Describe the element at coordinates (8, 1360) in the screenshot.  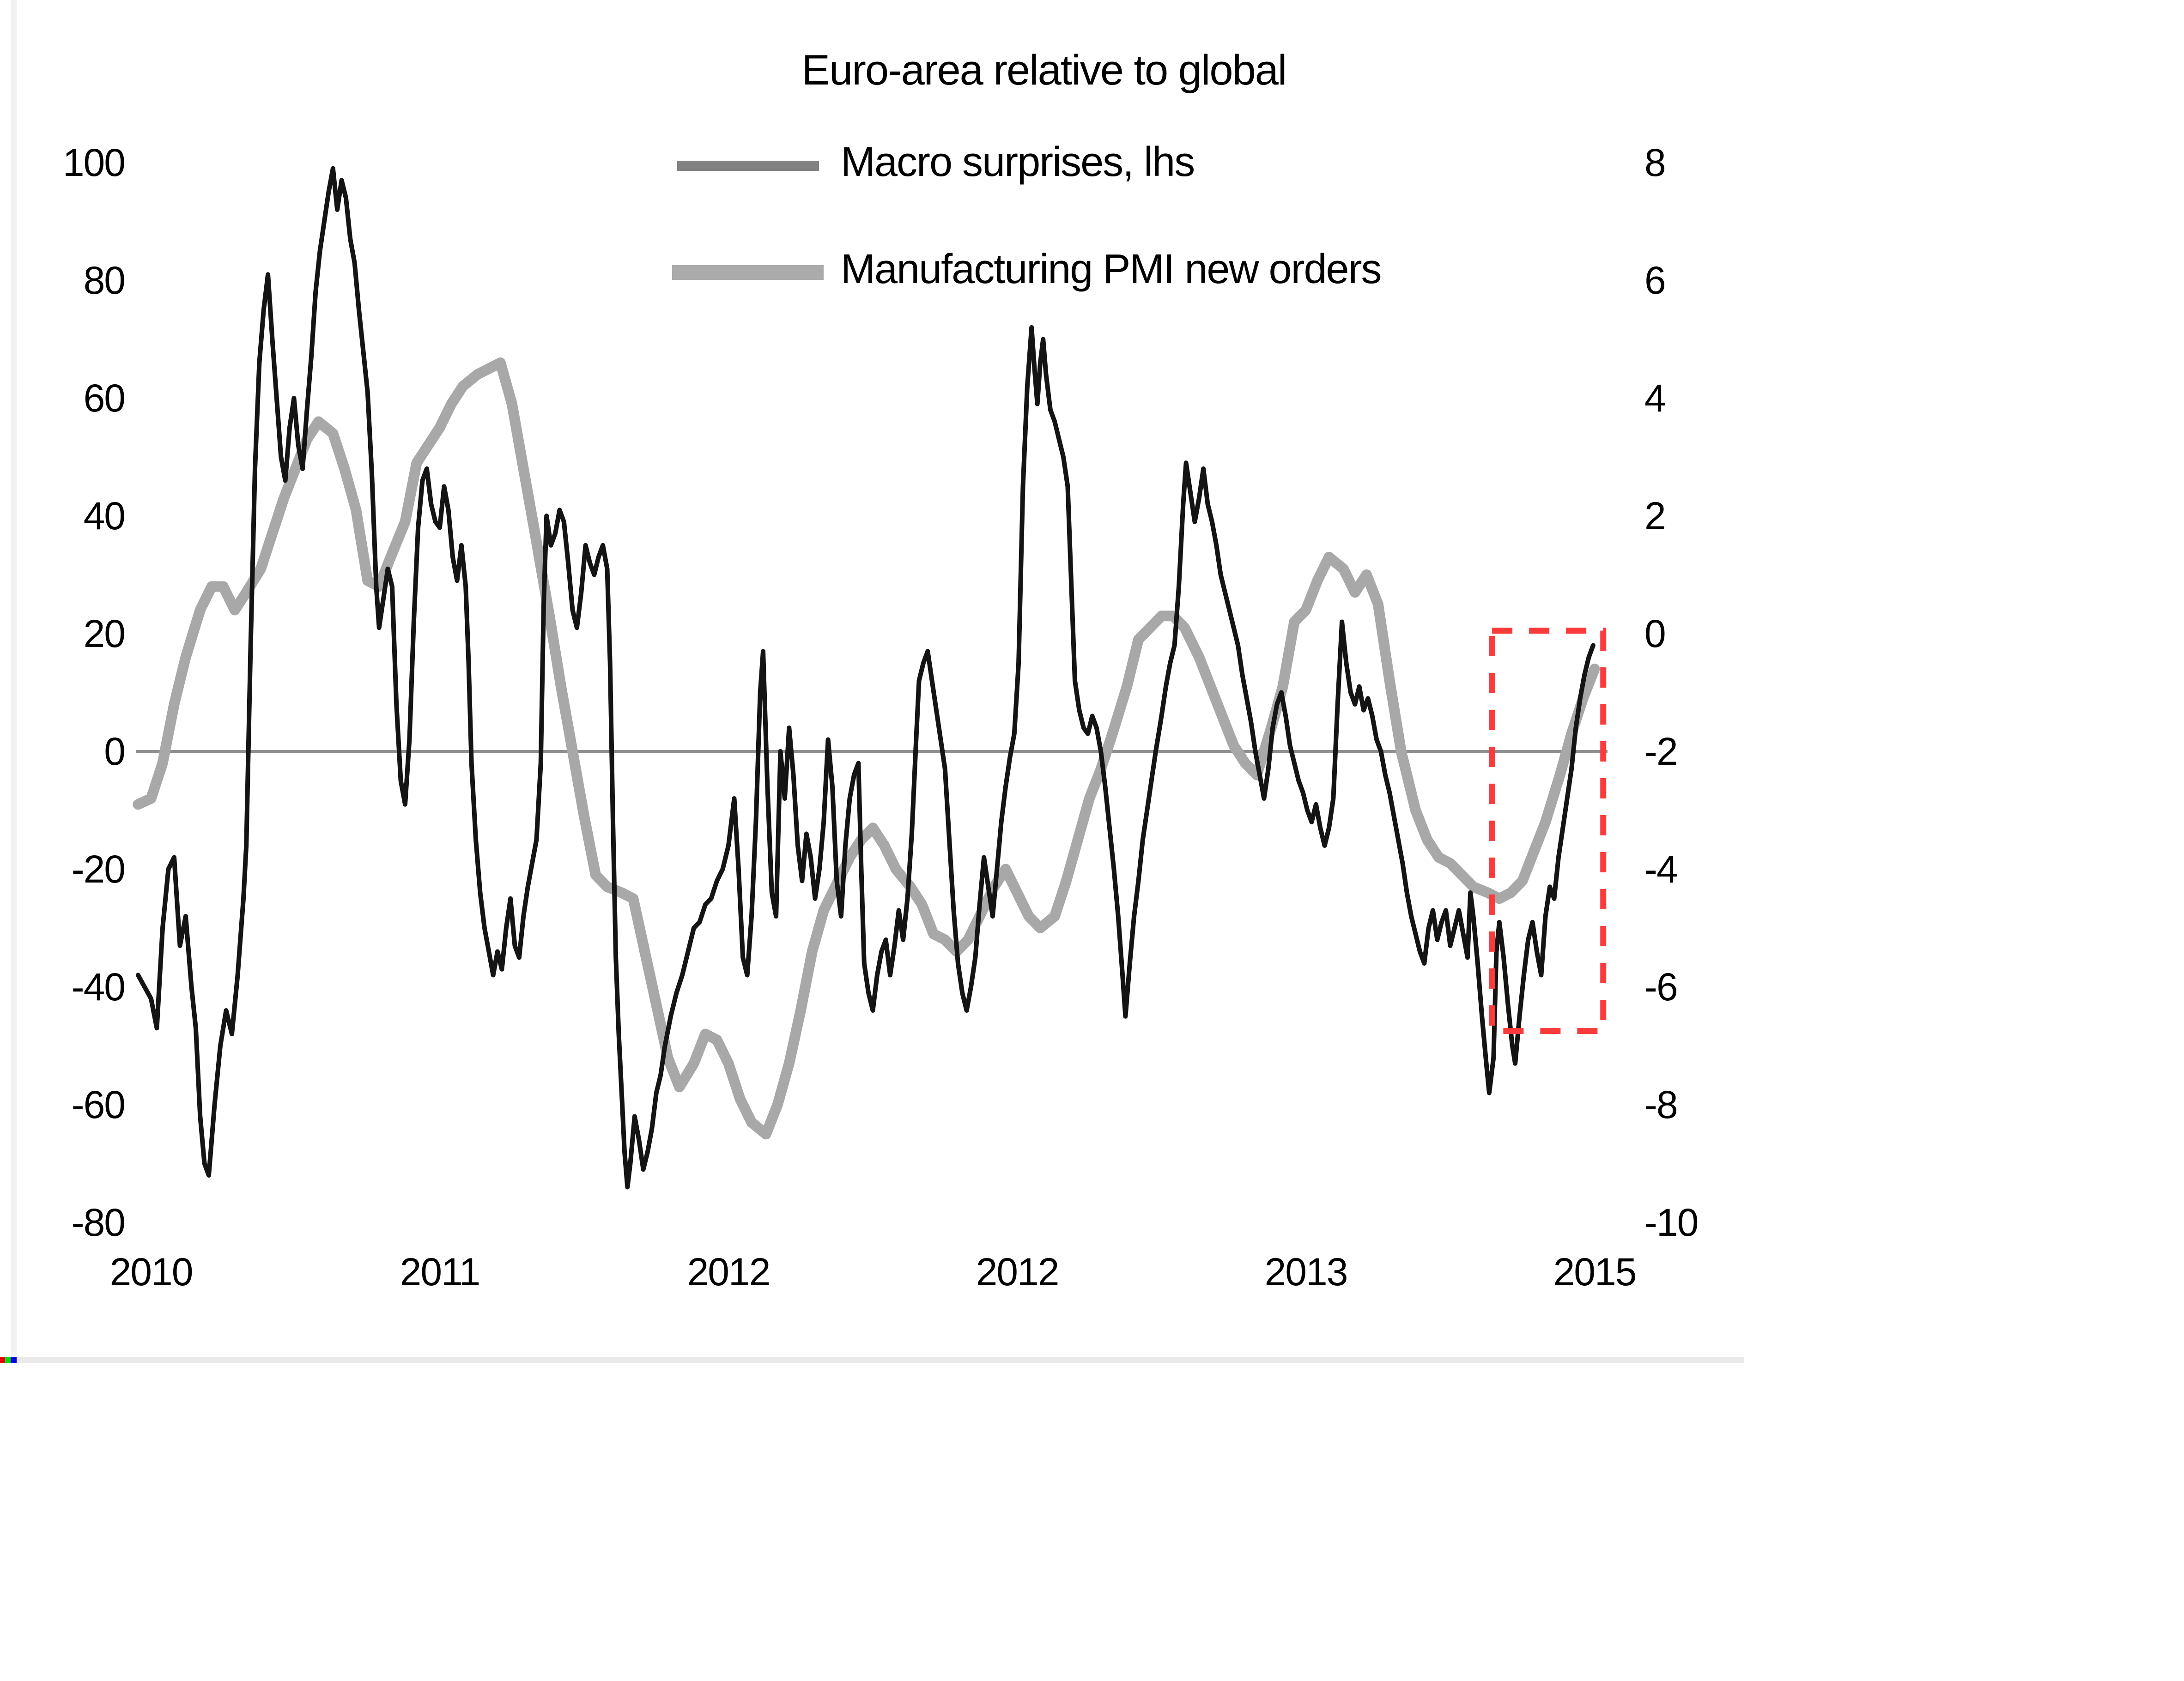
I see `scan-artifact-green-pixel` at that location.